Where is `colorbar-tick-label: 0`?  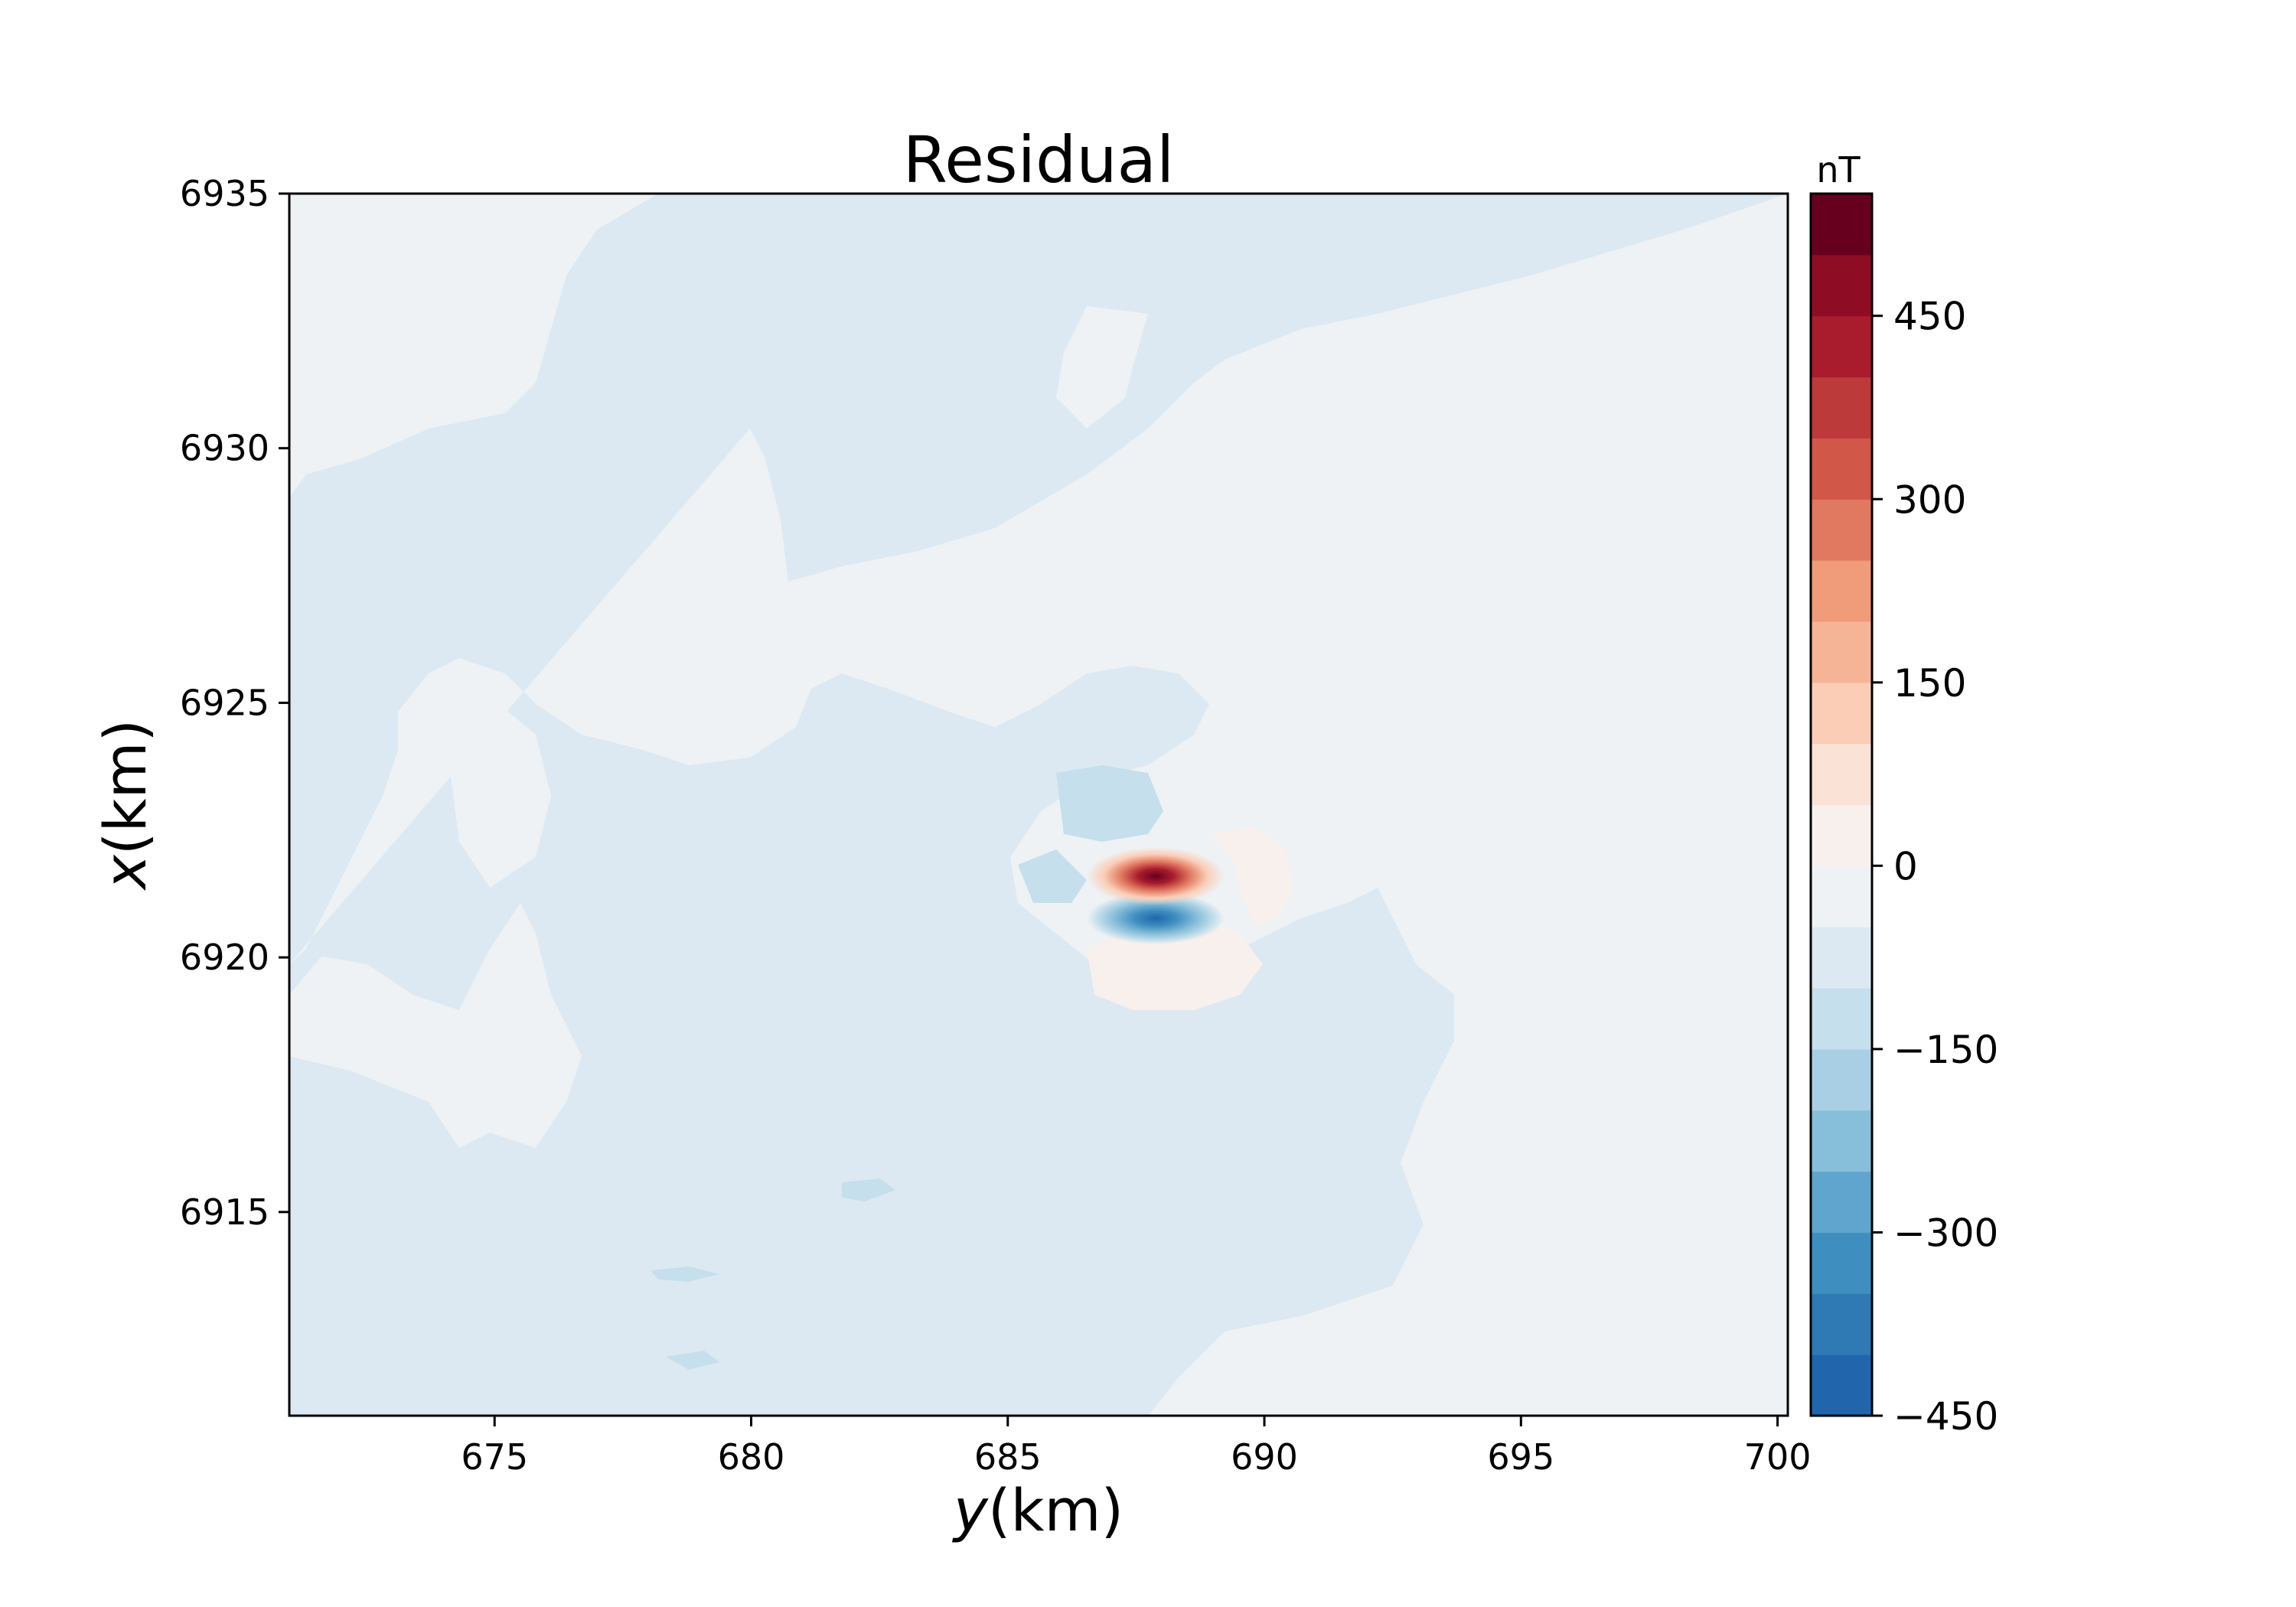 colorbar-tick-label: 0 is located at coordinates (1905, 866).